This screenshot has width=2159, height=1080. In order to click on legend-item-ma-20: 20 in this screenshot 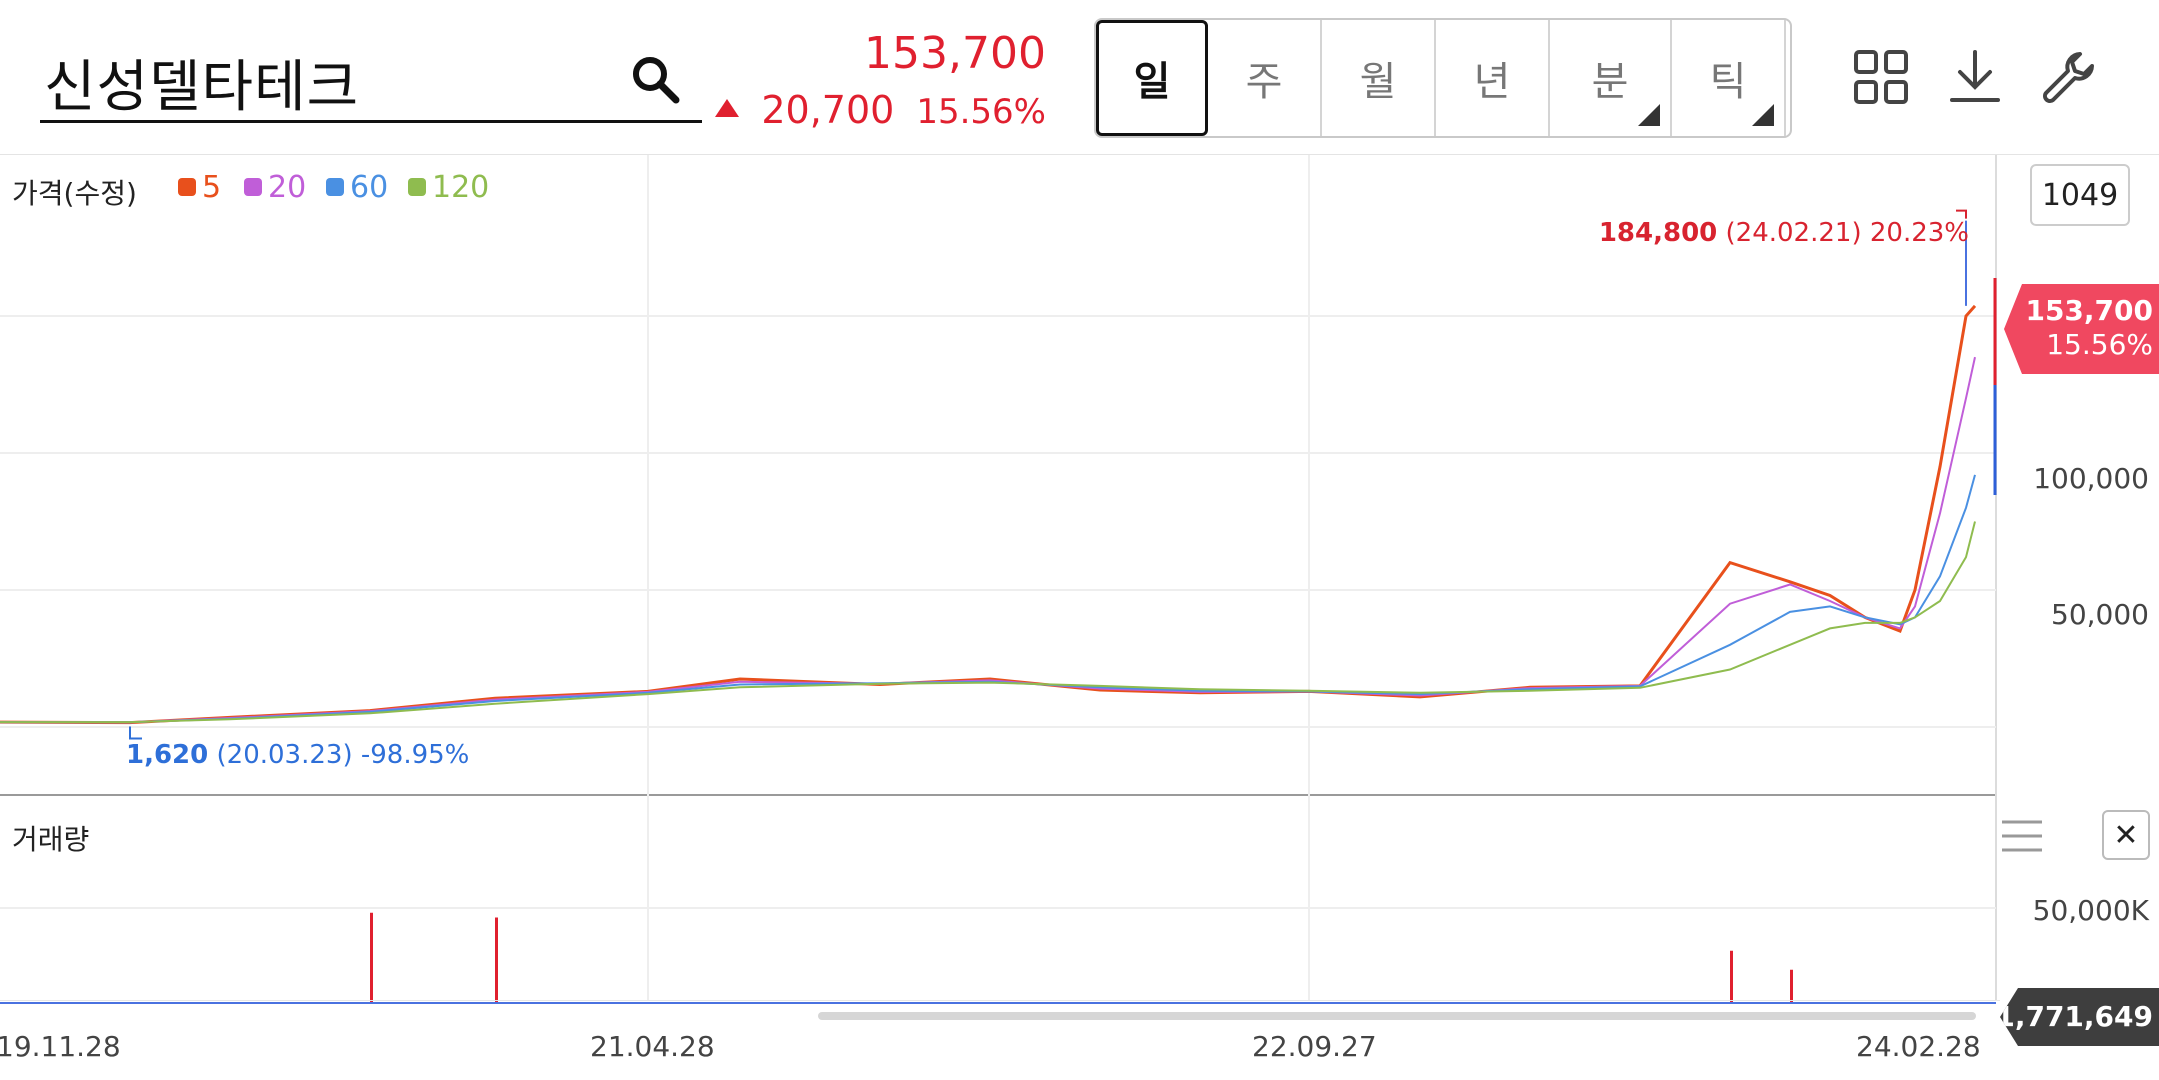, I will do `click(275, 187)`.